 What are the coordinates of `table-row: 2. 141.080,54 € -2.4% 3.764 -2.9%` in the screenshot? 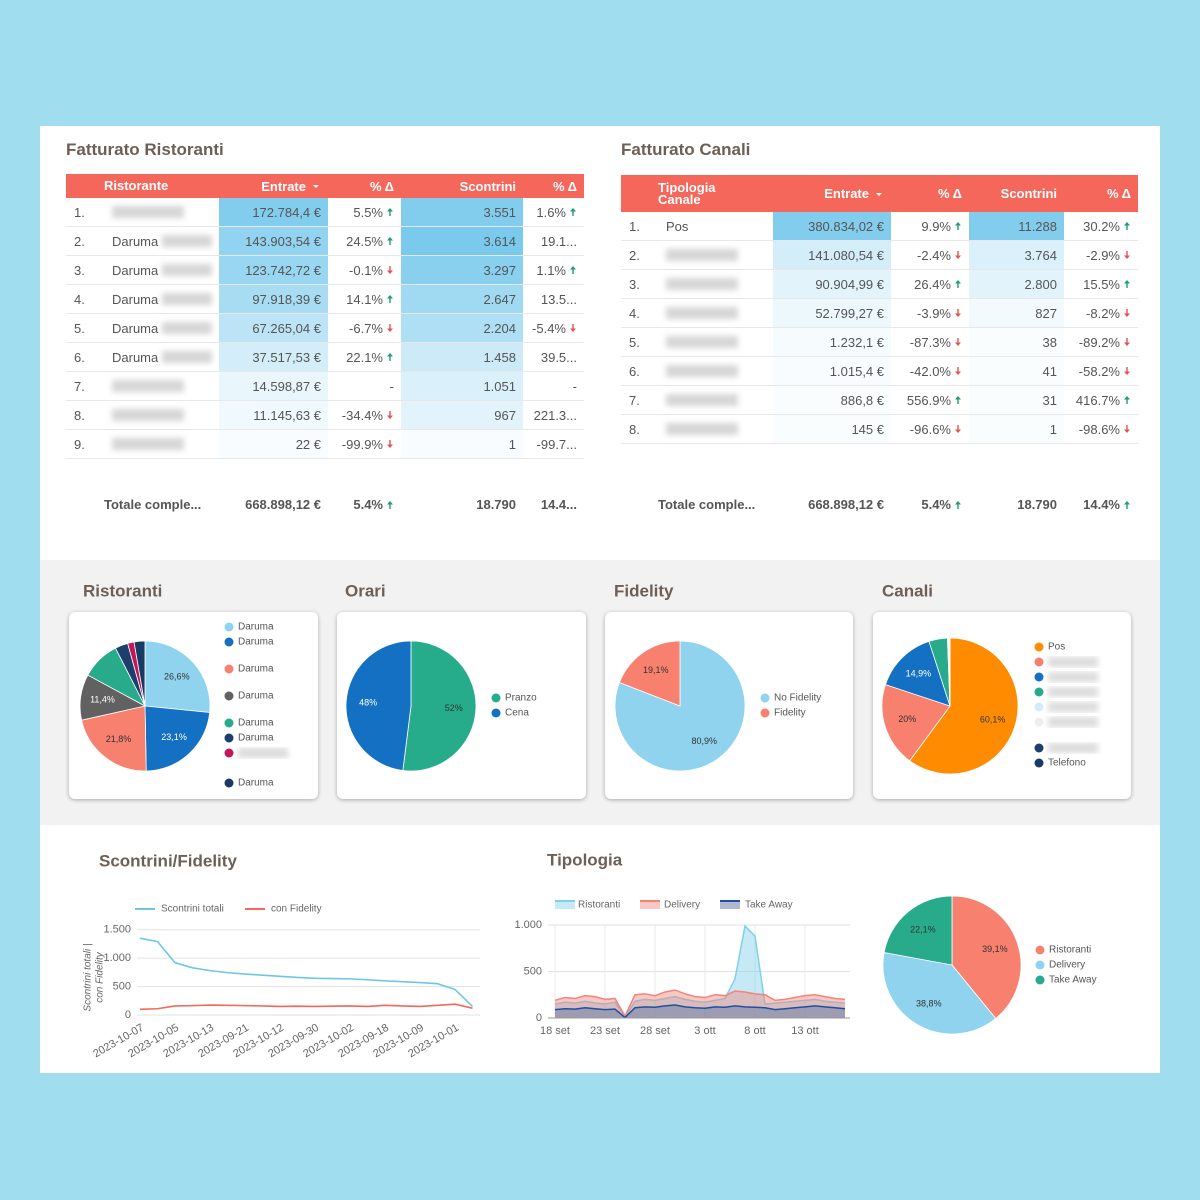 It's located at (879, 255).